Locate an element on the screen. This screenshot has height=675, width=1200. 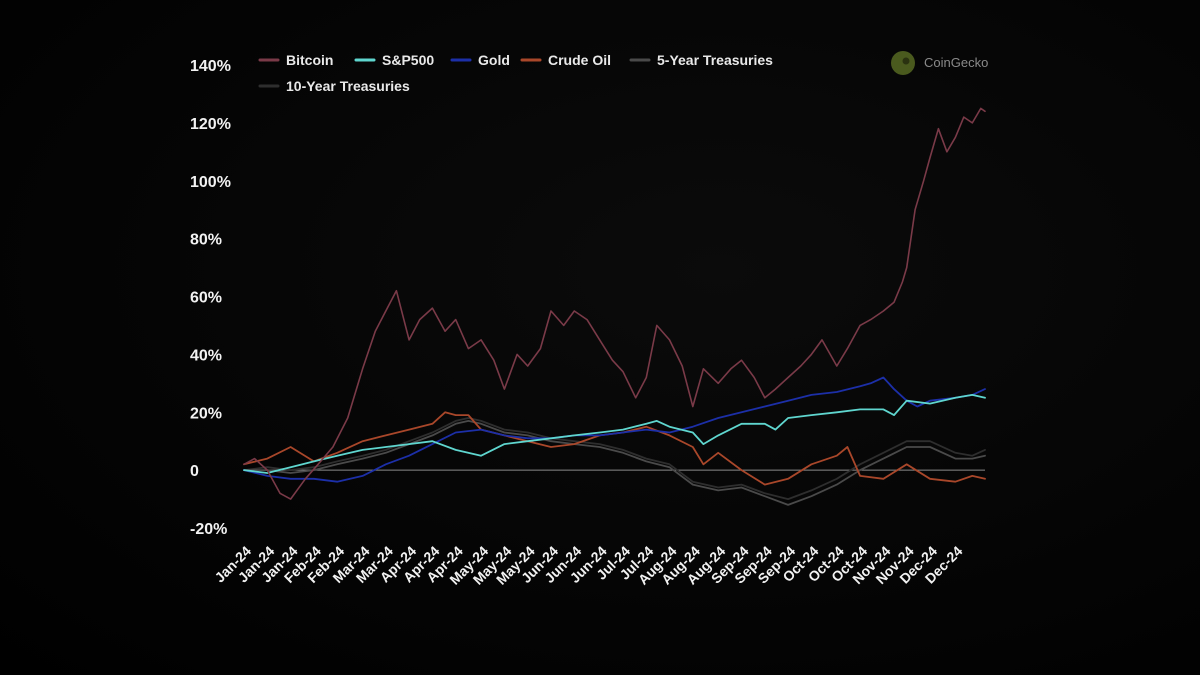
legend-item-bitcoin: Bitcoin is located at coordinates (295, 60).